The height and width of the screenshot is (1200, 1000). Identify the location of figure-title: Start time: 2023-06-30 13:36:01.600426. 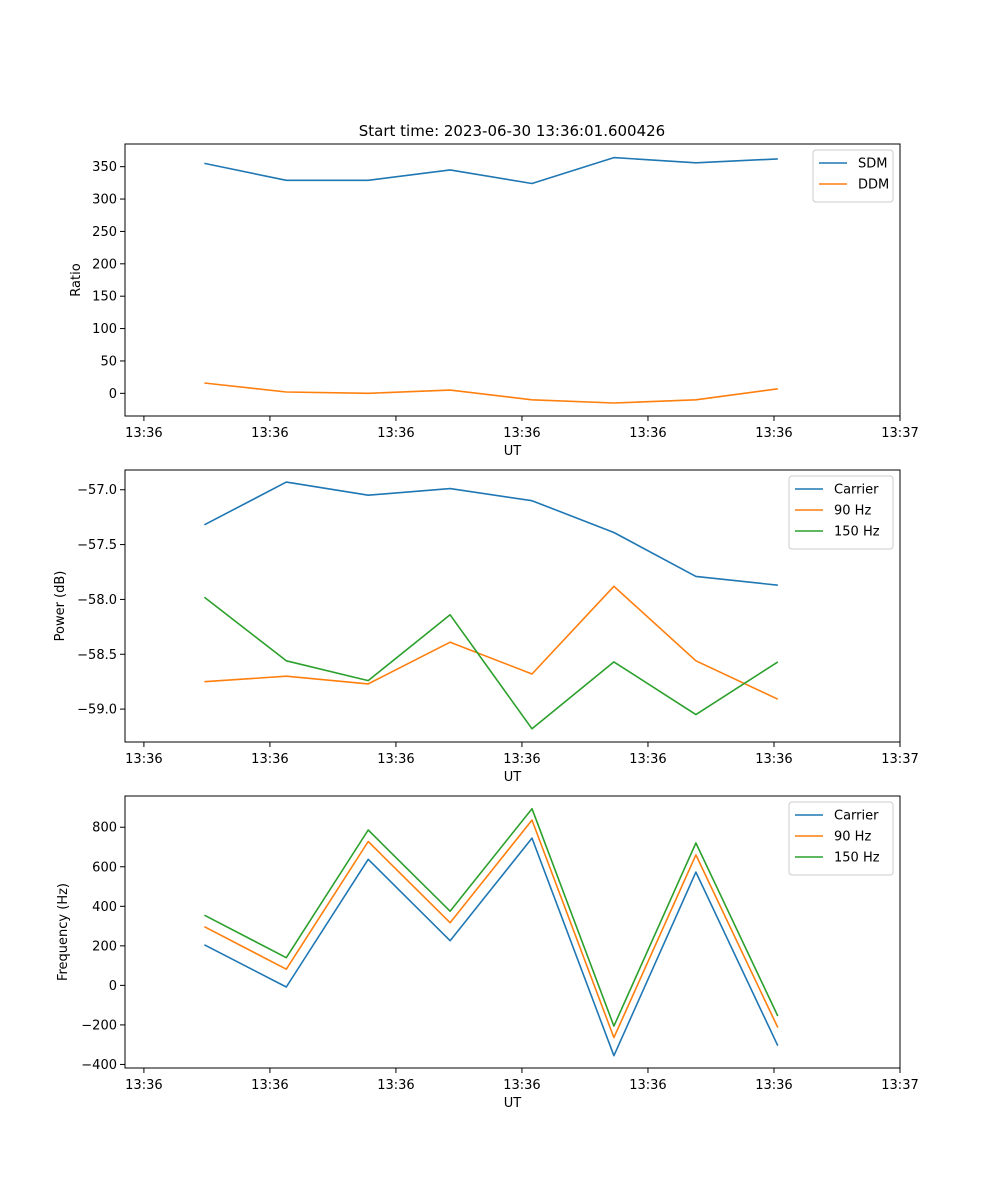
(512, 131).